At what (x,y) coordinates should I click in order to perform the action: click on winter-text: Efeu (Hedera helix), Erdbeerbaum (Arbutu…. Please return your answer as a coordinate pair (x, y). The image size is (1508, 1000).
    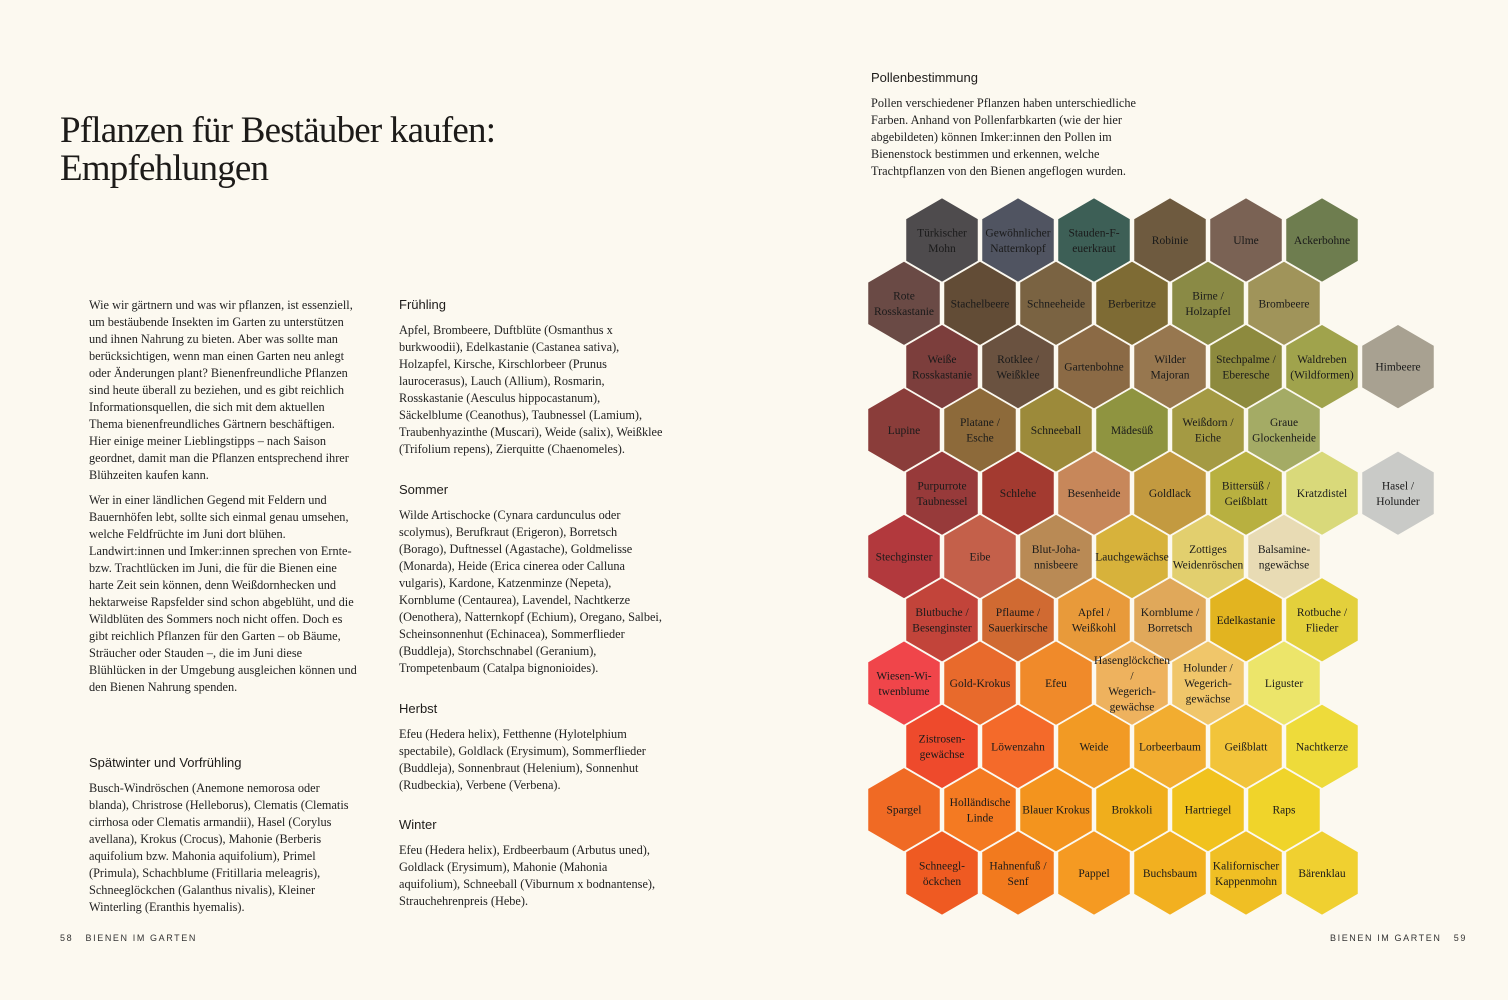
    Looking at the image, I should click on (527, 875).